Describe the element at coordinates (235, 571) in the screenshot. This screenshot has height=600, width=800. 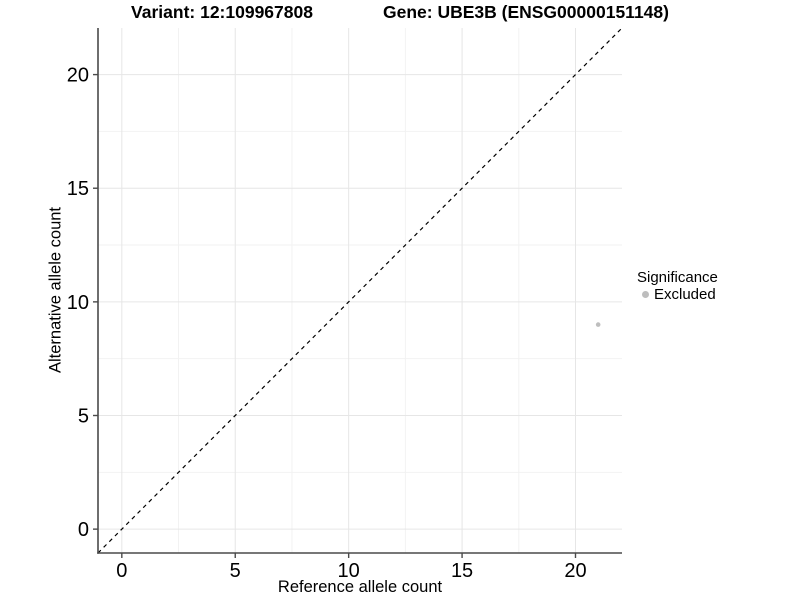
I see `x-tick-label: 5` at that location.